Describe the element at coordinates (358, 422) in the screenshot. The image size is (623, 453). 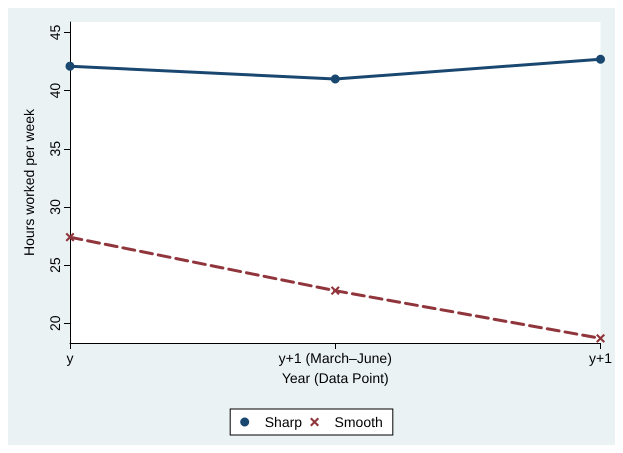
I see `legend-label: Smooth` at that location.